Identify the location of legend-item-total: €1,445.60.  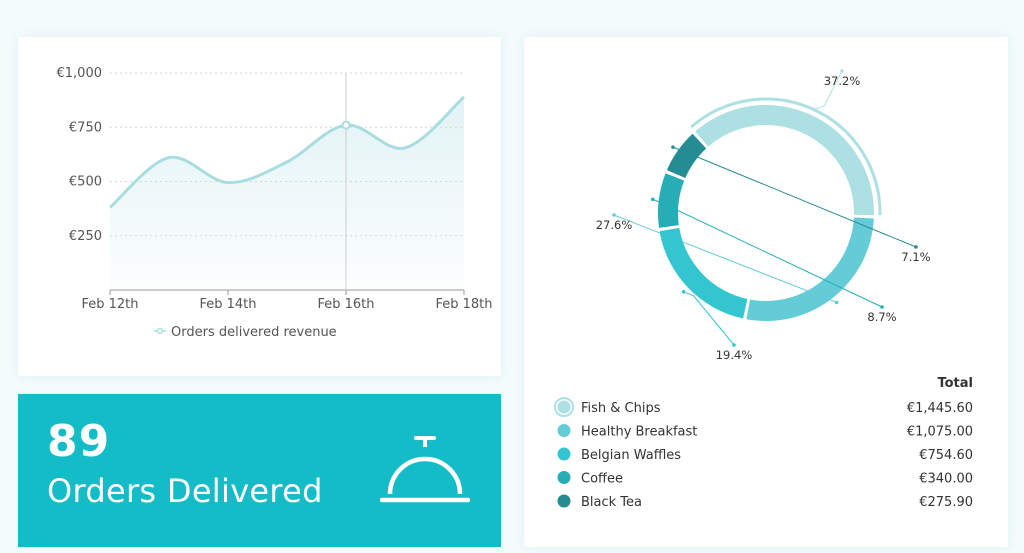
(940, 408).